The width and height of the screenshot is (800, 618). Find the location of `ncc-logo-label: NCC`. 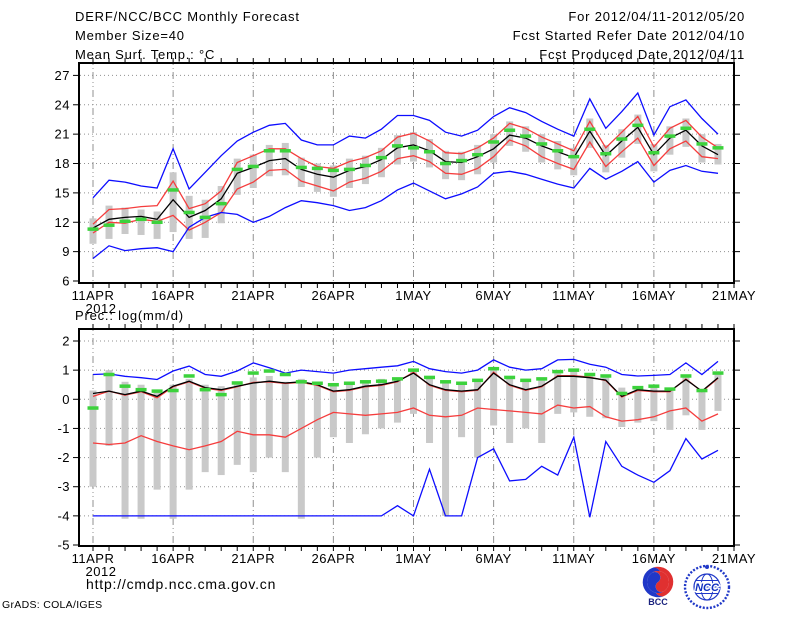

ncc-logo-label: NCC is located at coordinates (707, 588).